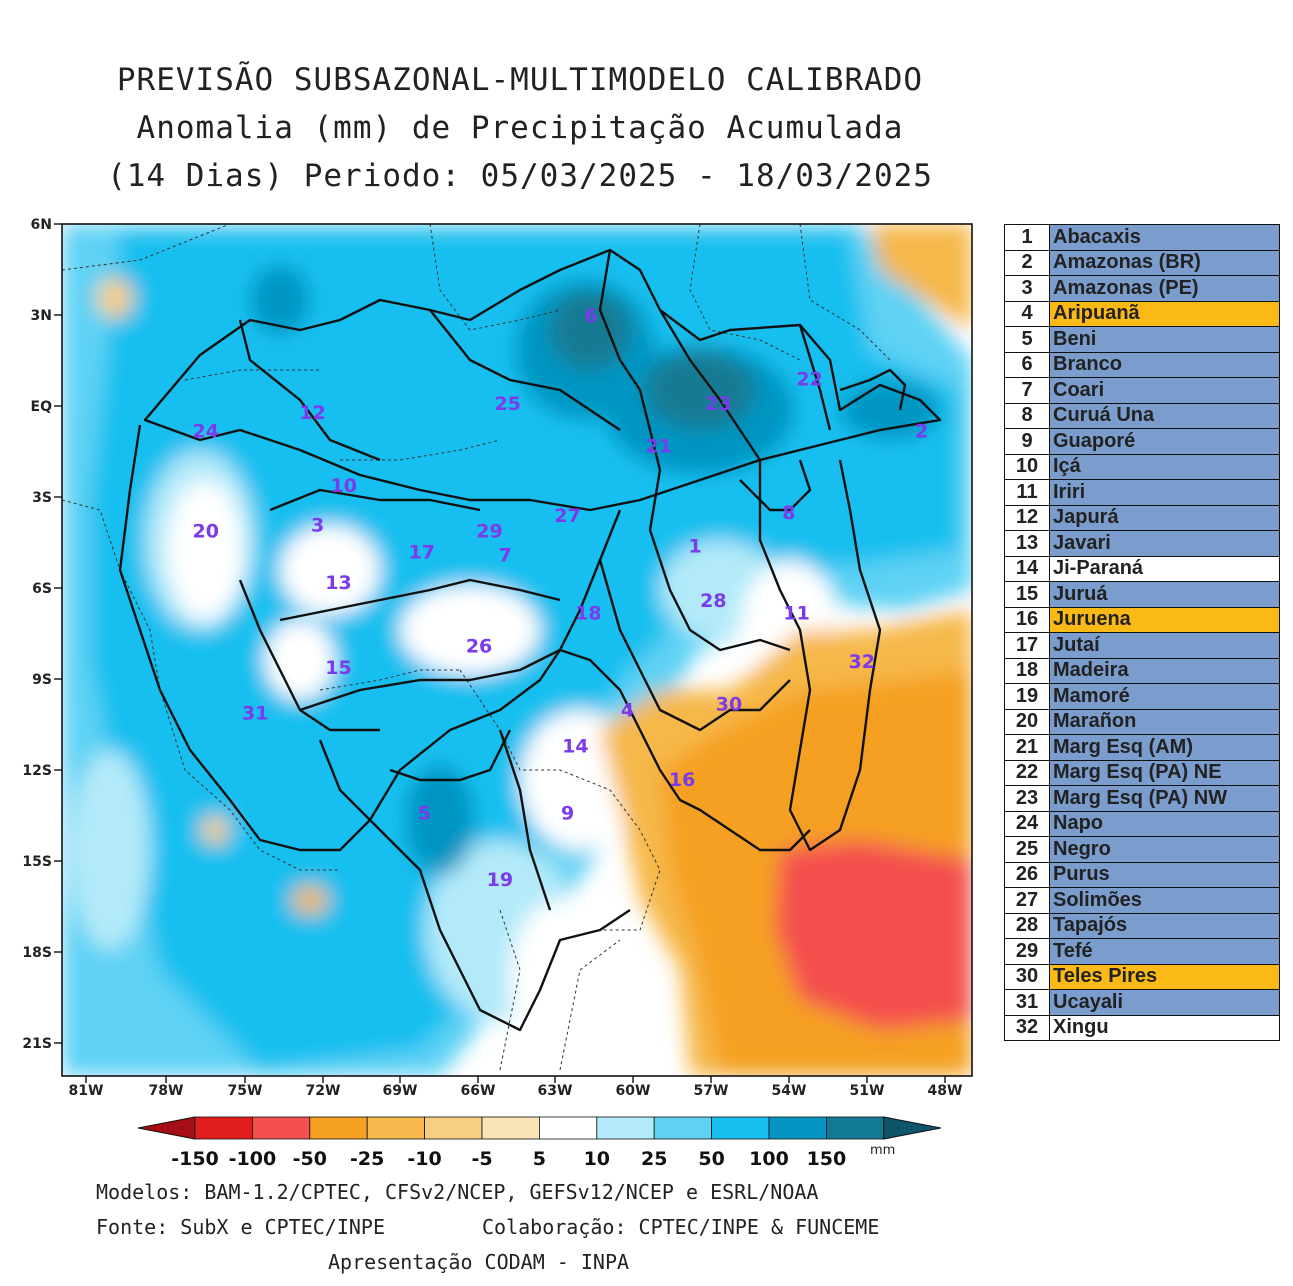  What do you see at coordinates (41, 316) in the screenshot?
I see `lat-label: 3N` at bounding box center [41, 316].